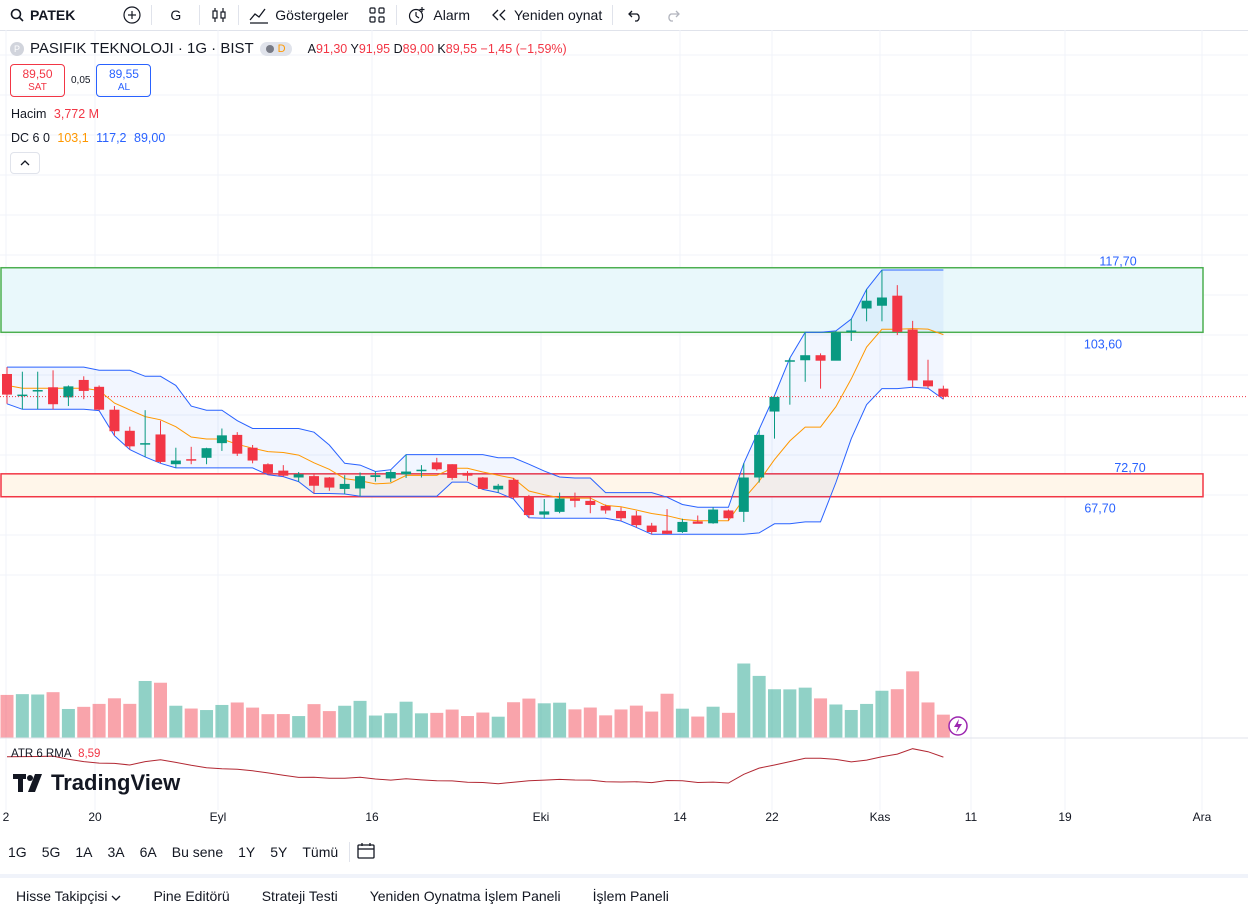 This screenshot has height=913, width=1248. I want to click on buy-button: 89,55 AL, so click(124, 80).